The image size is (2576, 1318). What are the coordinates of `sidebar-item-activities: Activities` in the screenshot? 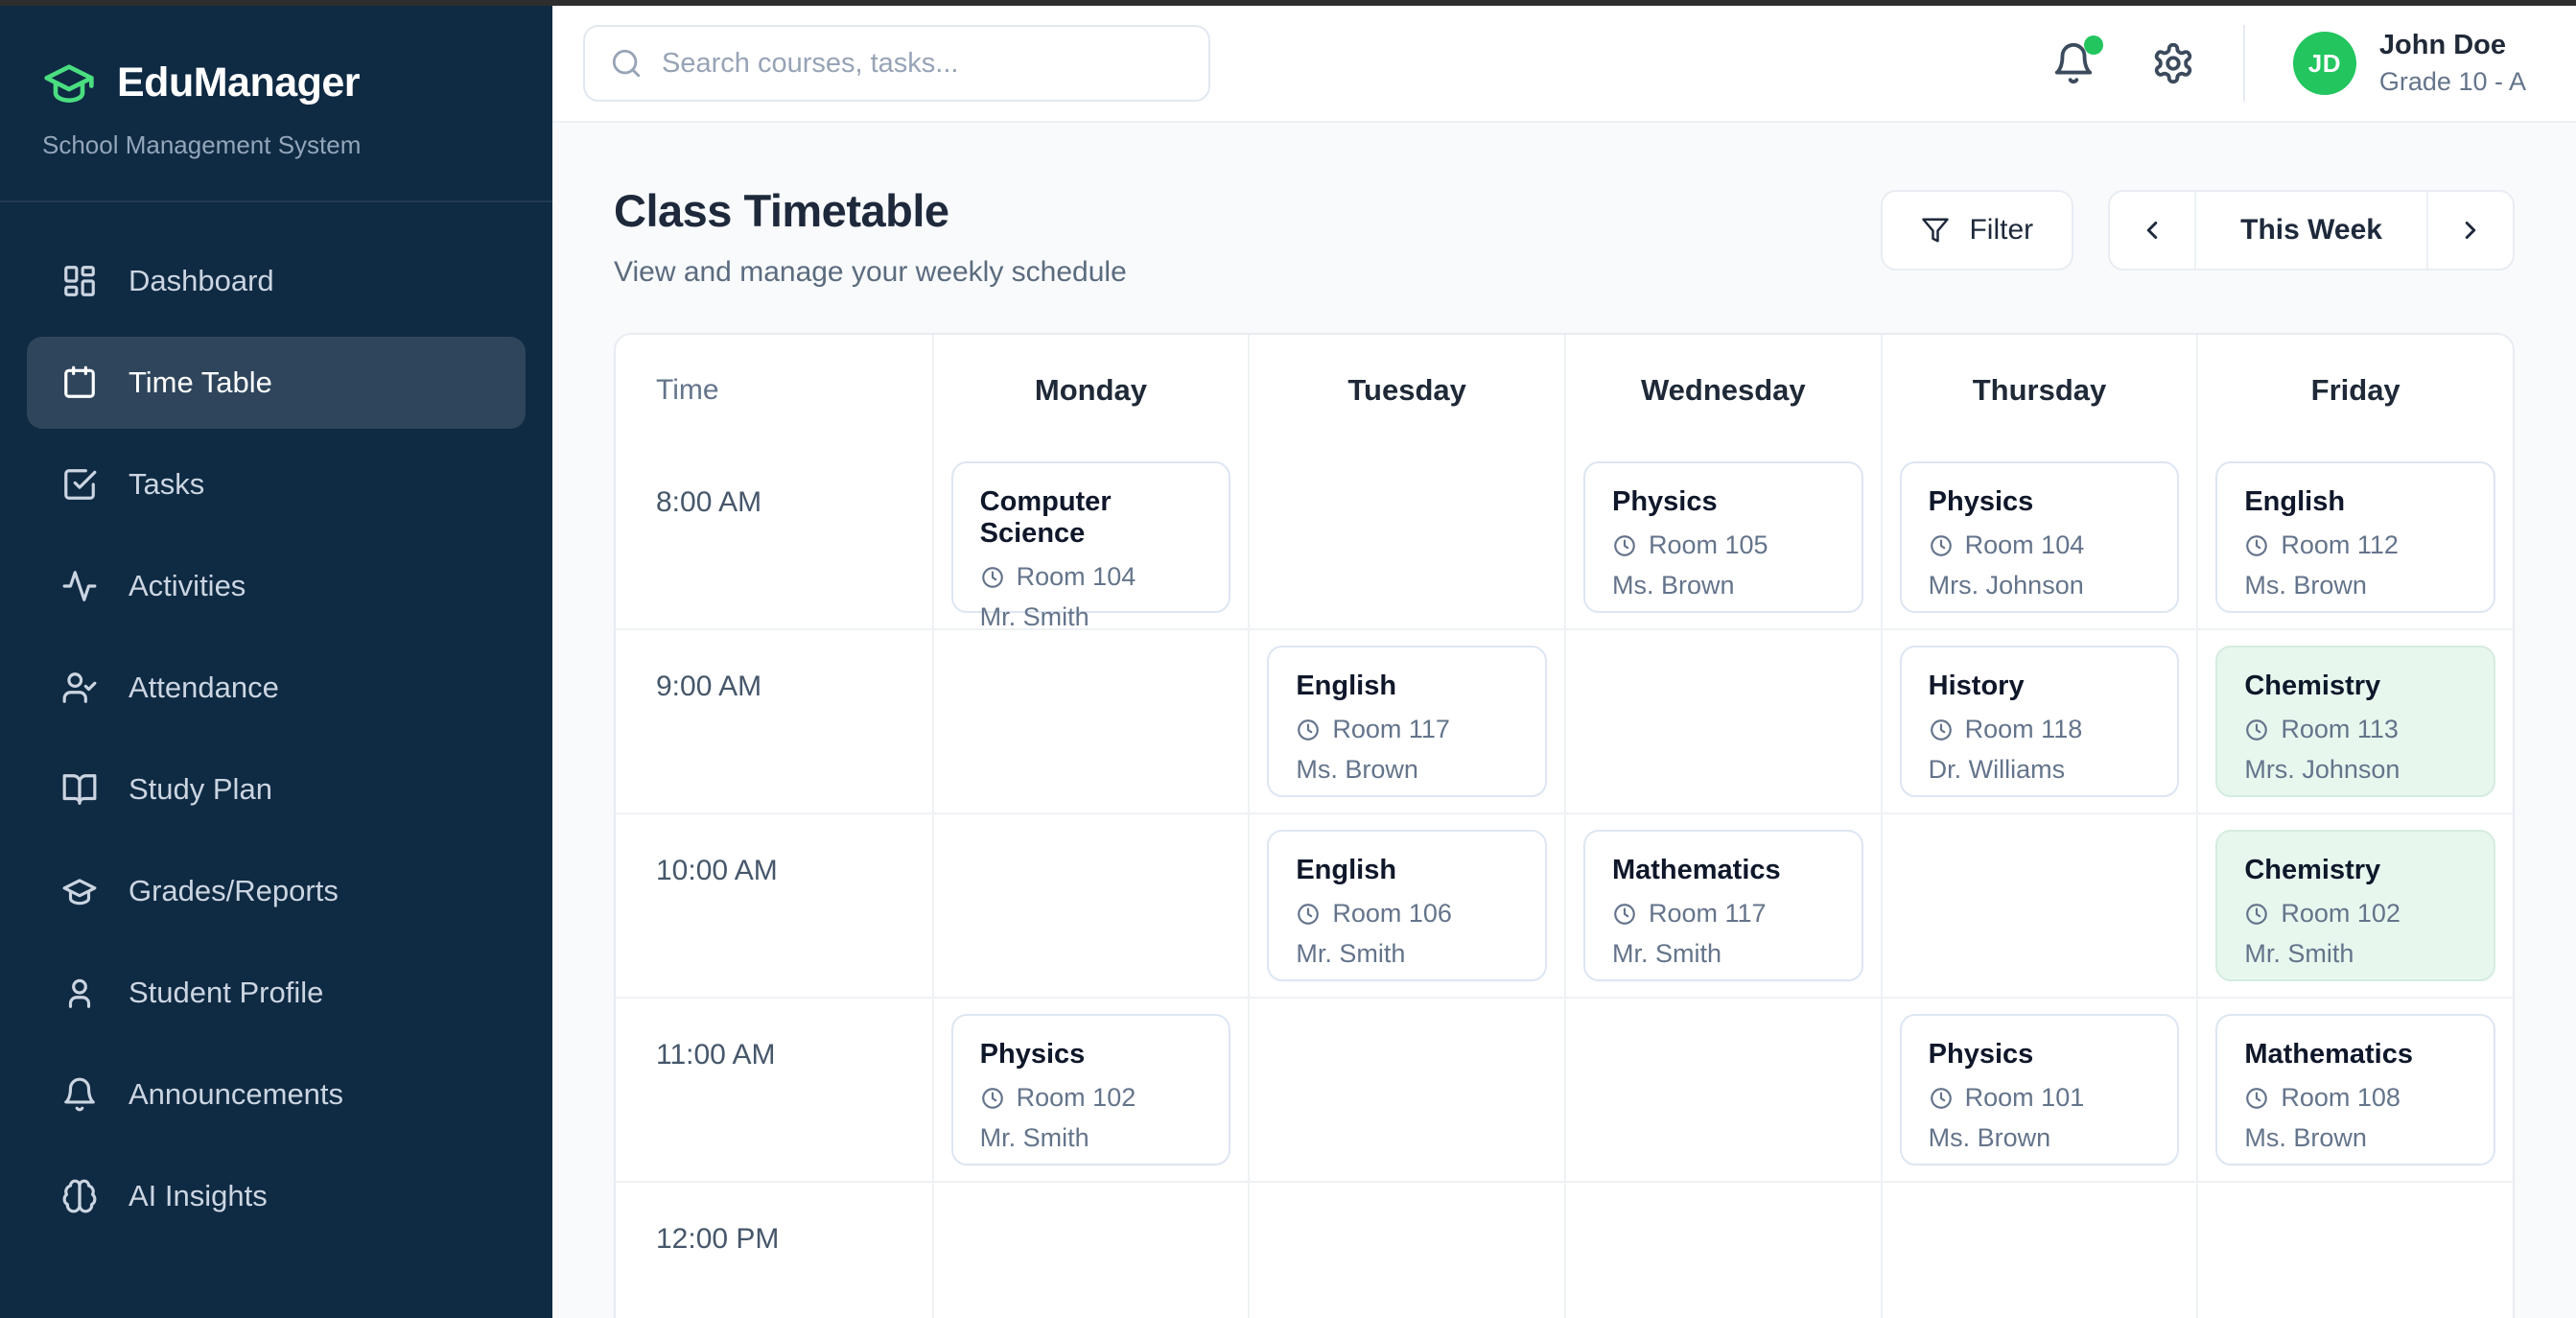 It's located at (276, 586).